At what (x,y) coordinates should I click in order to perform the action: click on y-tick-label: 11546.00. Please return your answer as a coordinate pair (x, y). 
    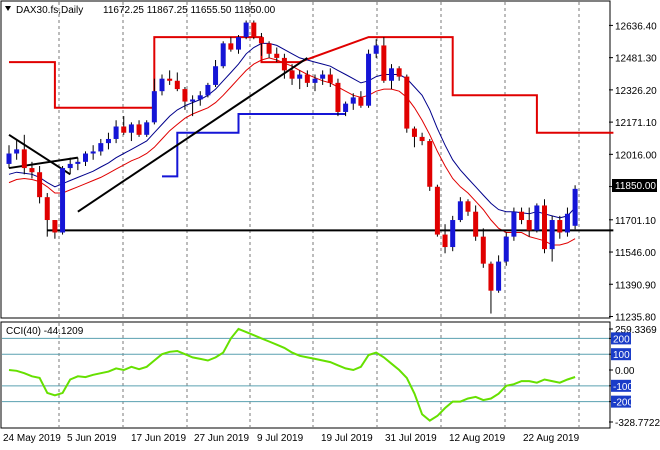
    Looking at the image, I should click on (635, 253).